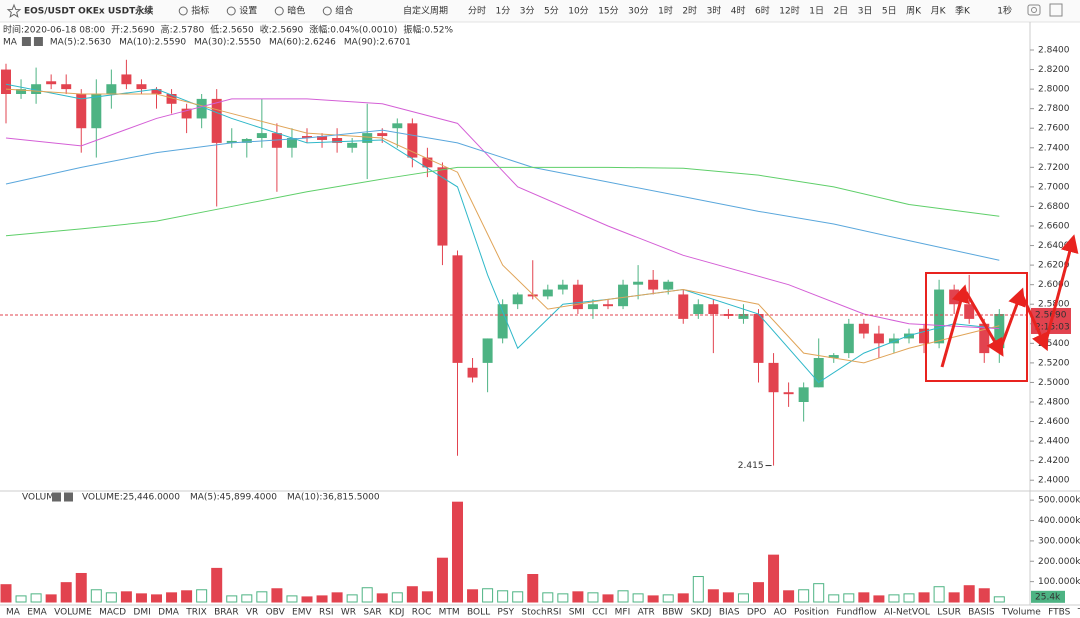  Describe the element at coordinates (348, 613) in the screenshot. I see `indicator-tab: WR` at that location.